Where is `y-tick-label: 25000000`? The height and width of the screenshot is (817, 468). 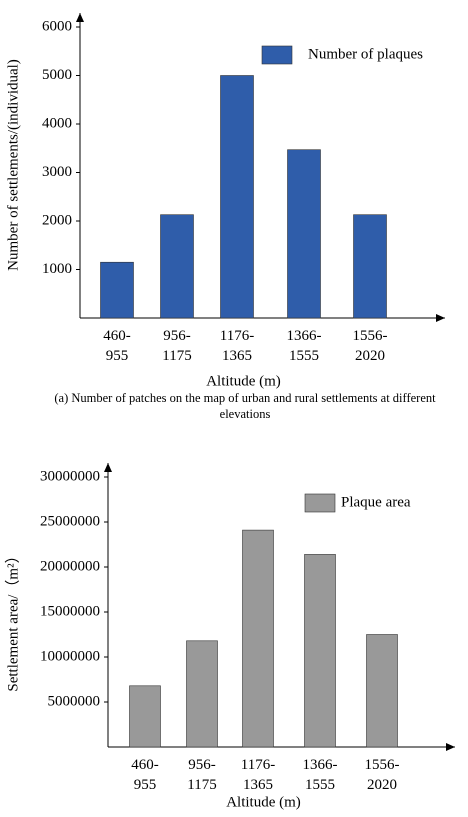 y-tick-label: 25000000 is located at coordinates (70, 521).